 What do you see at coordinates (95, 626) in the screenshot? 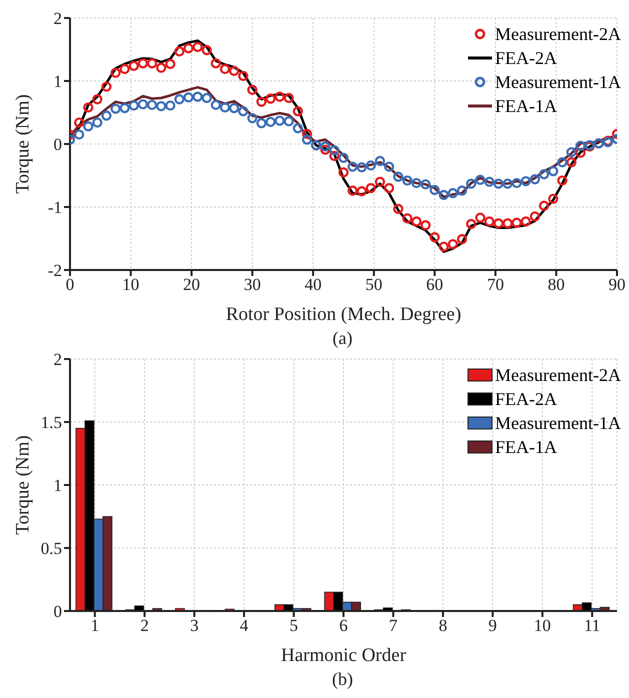
I see `x-tick-label: 1` at bounding box center [95, 626].